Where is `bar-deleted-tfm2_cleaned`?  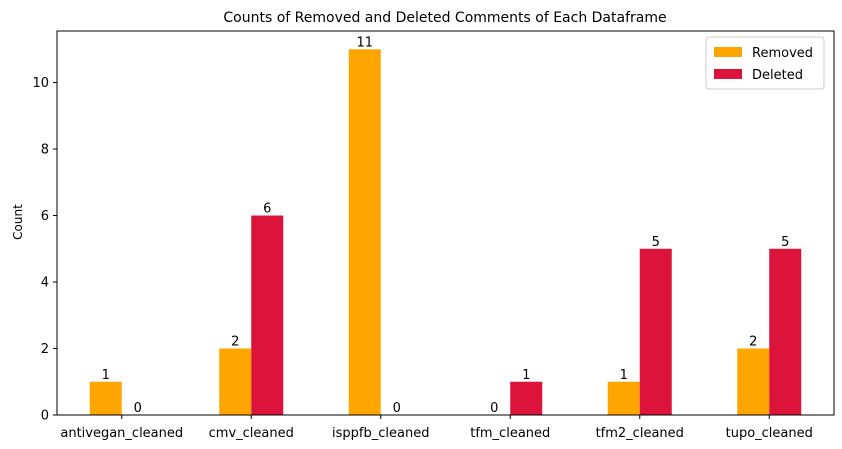 bar-deleted-tfm2_cleaned is located at coordinates (655, 331).